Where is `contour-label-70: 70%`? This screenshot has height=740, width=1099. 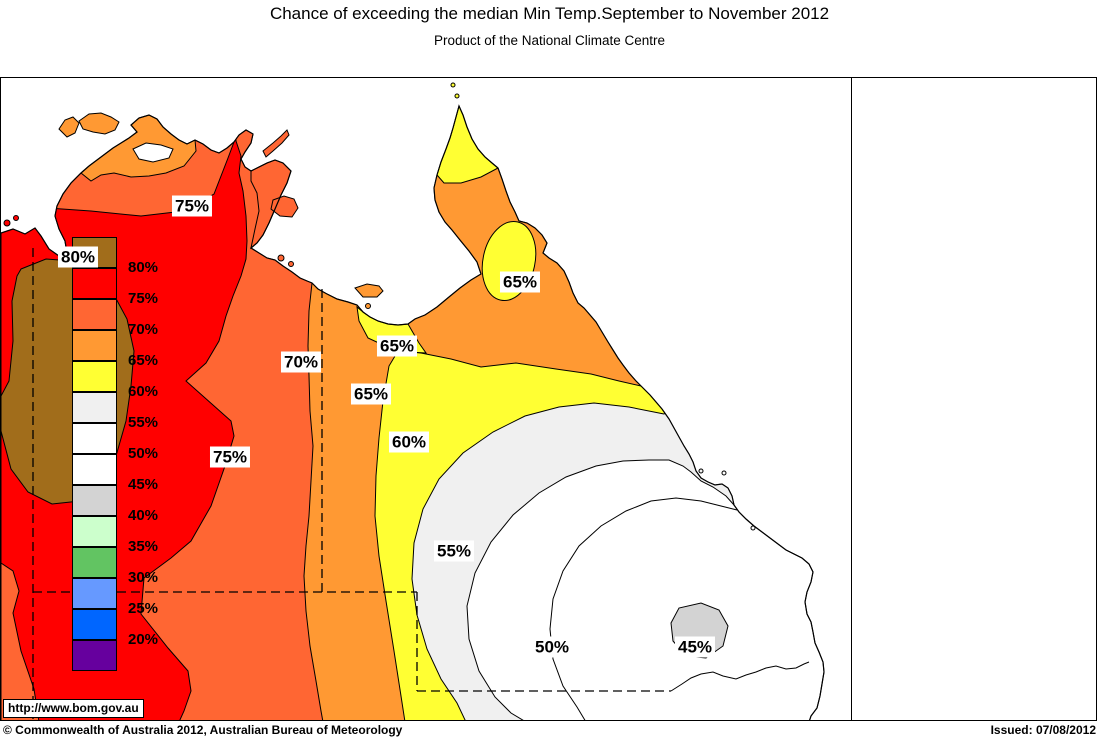
contour-label-70: 70% is located at coordinates (301, 362).